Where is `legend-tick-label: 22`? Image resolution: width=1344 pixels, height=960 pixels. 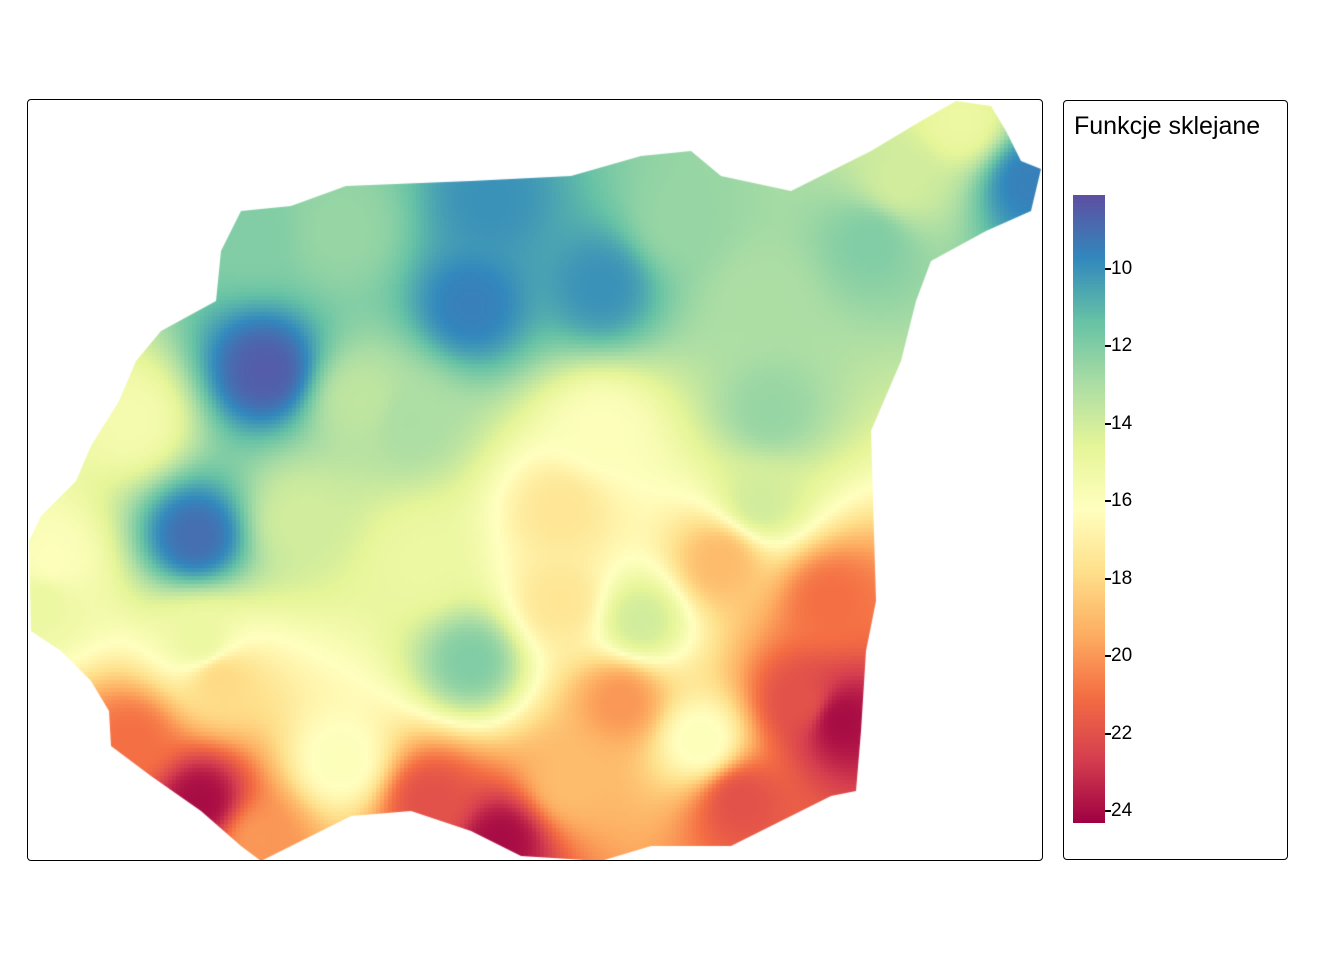 legend-tick-label: 22 is located at coordinates (1122, 733).